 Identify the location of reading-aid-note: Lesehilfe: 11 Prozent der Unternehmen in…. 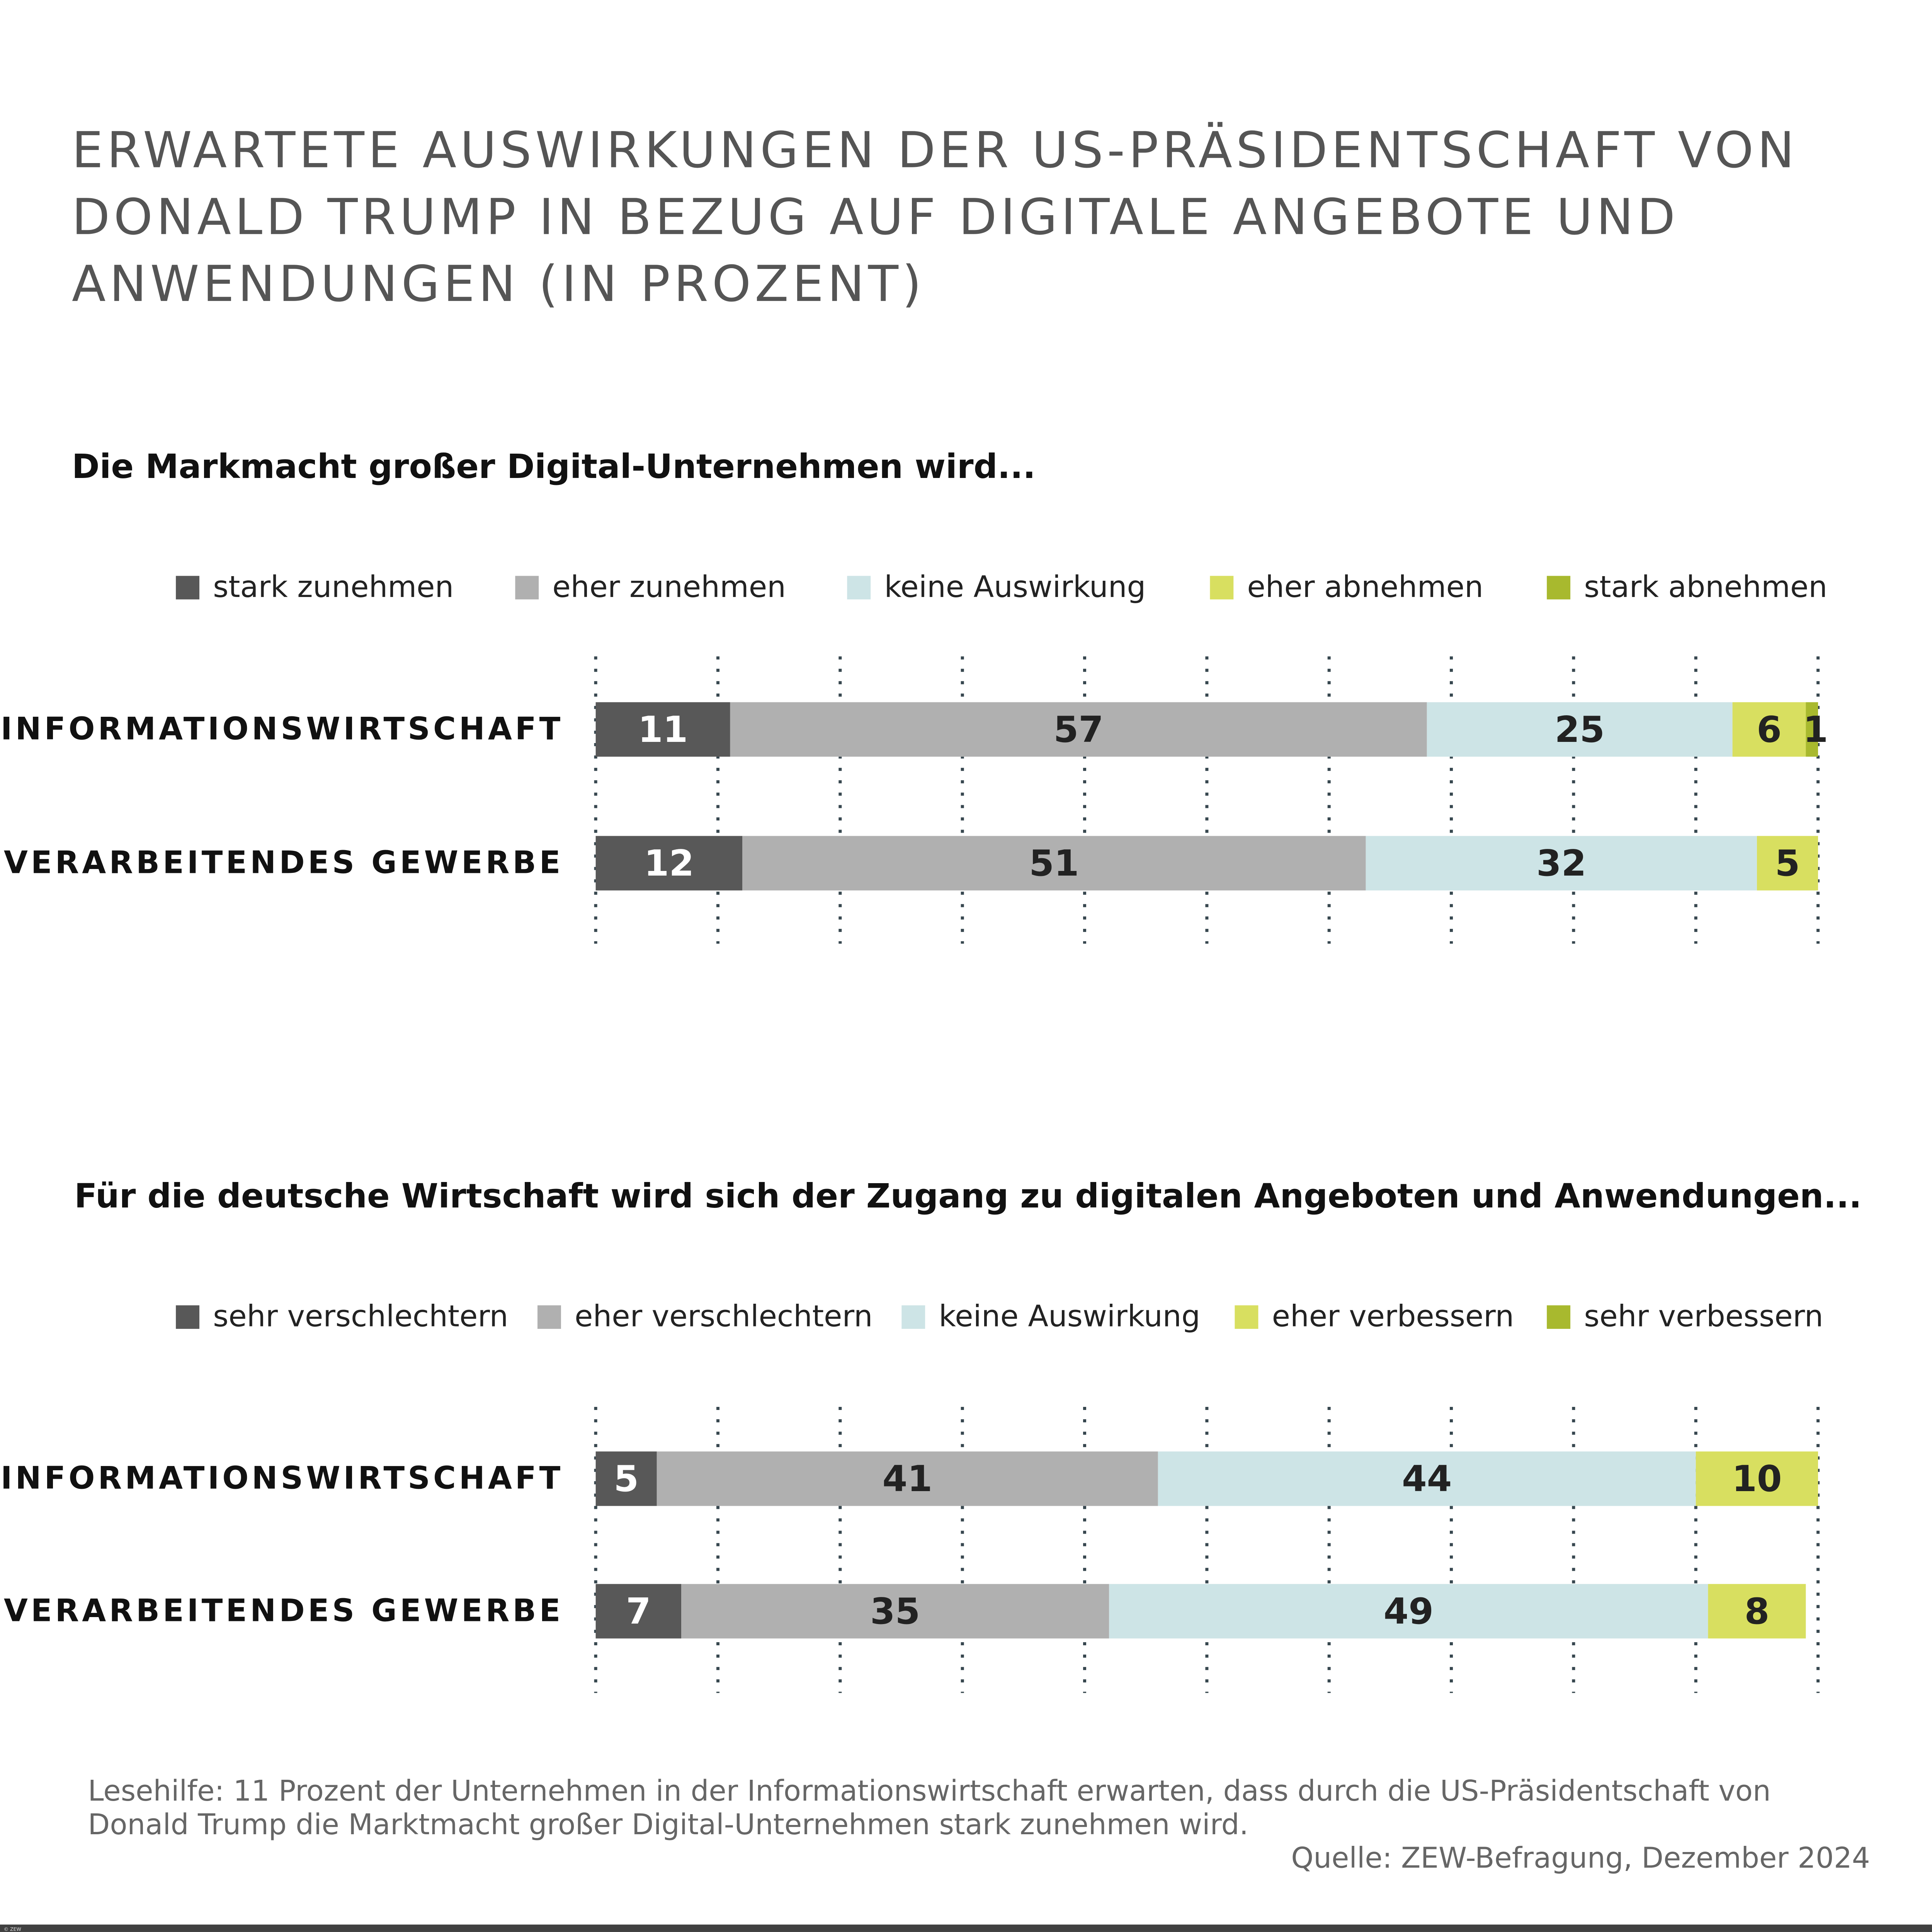
(929, 1809).